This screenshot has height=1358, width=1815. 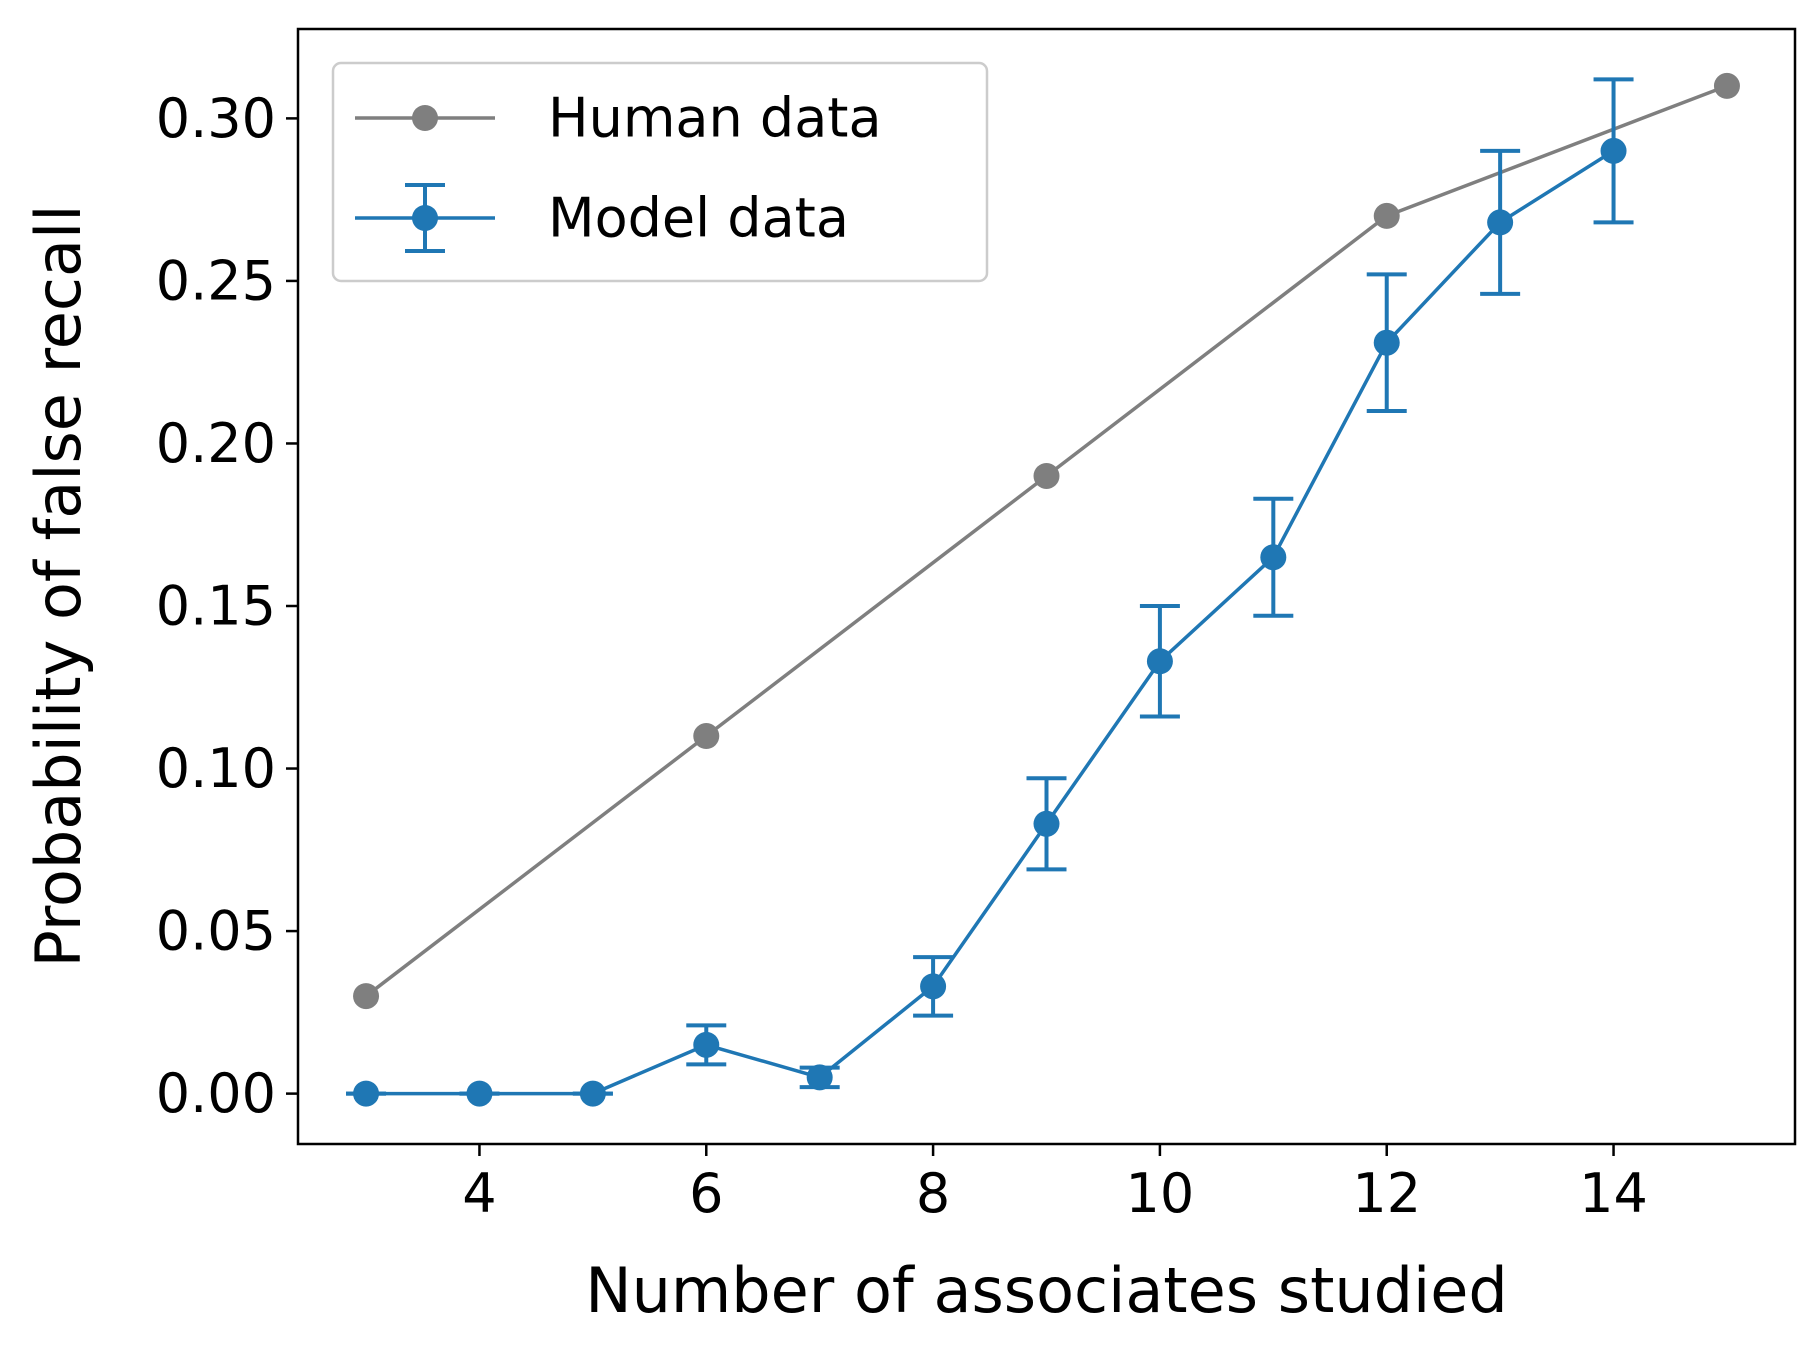 What do you see at coordinates (216, 931) in the screenshot?
I see `y-tick-label: 0.05` at bounding box center [216, 931].